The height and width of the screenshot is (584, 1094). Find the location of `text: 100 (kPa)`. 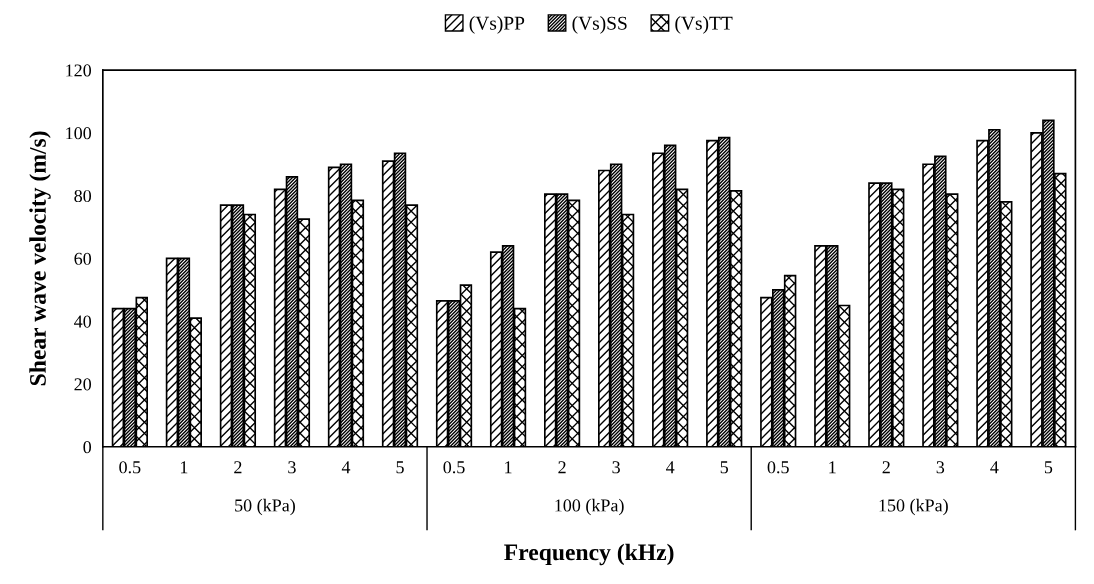

text: 100 (kPa) is located at coordinates (589, 507).